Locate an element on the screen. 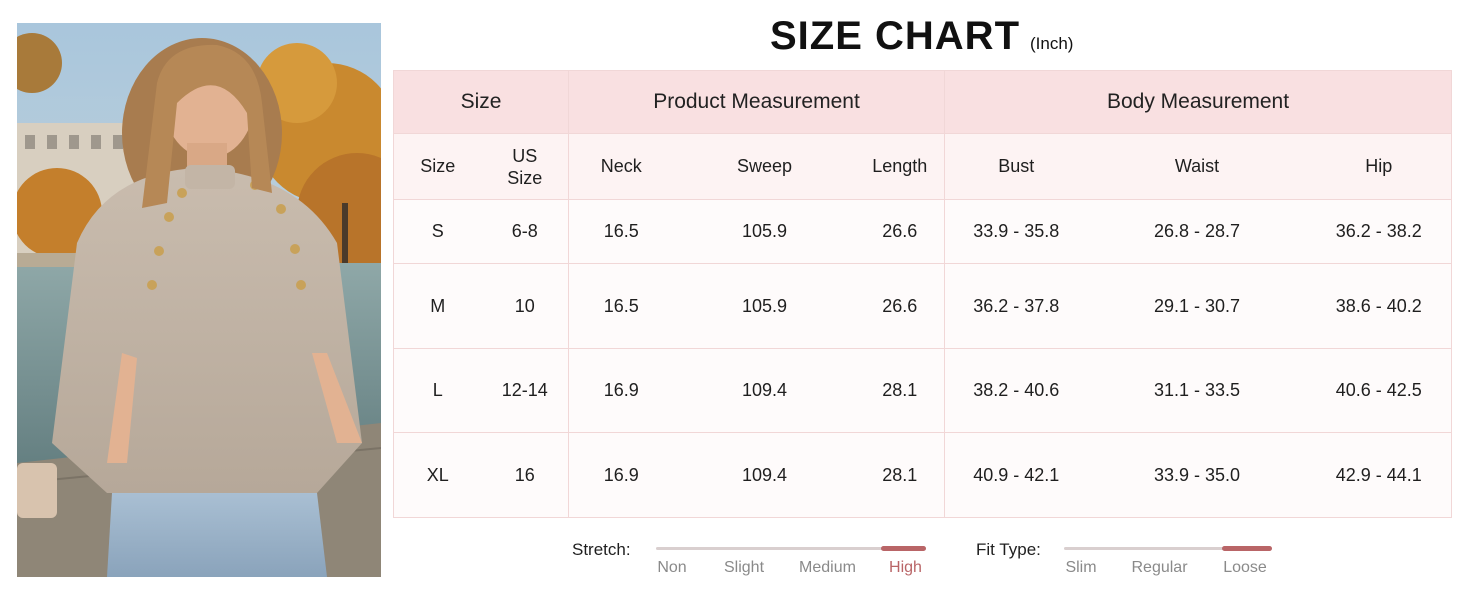  col-header-size: Size is located at coordinates (437, 166).